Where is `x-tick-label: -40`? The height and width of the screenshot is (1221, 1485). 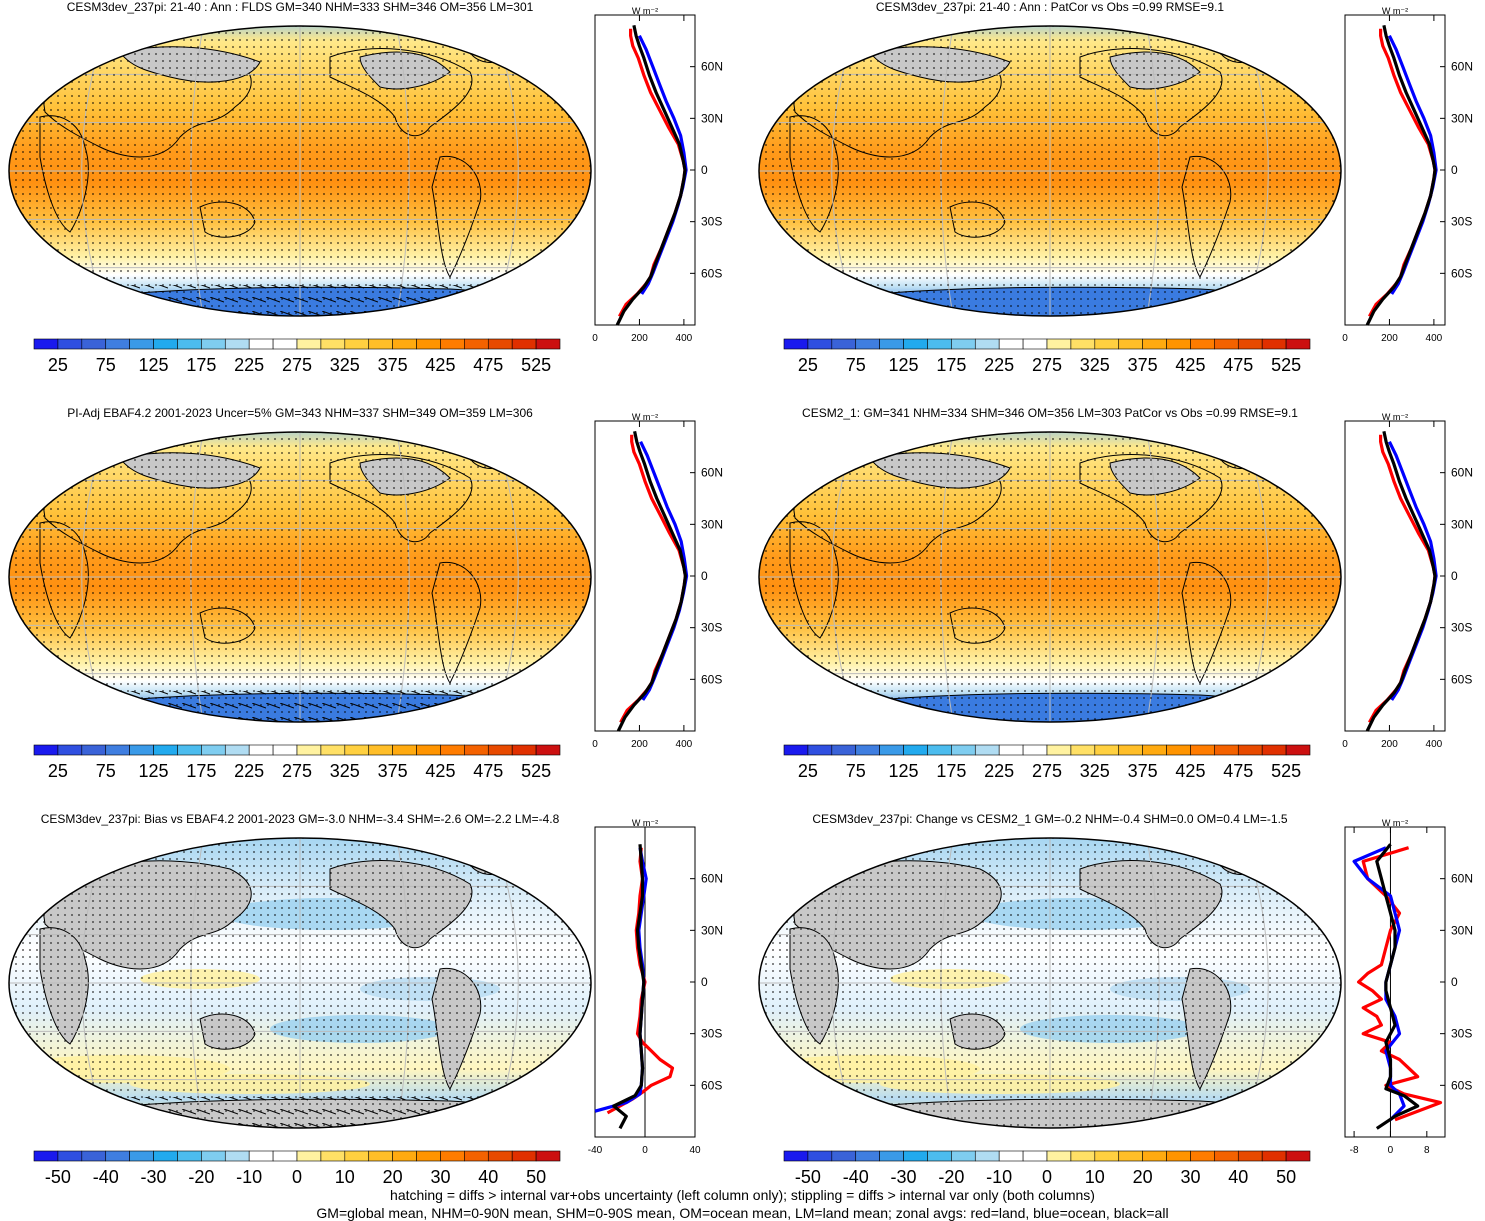
x-tick-label: -40 is located at coordinates (595, 1150).